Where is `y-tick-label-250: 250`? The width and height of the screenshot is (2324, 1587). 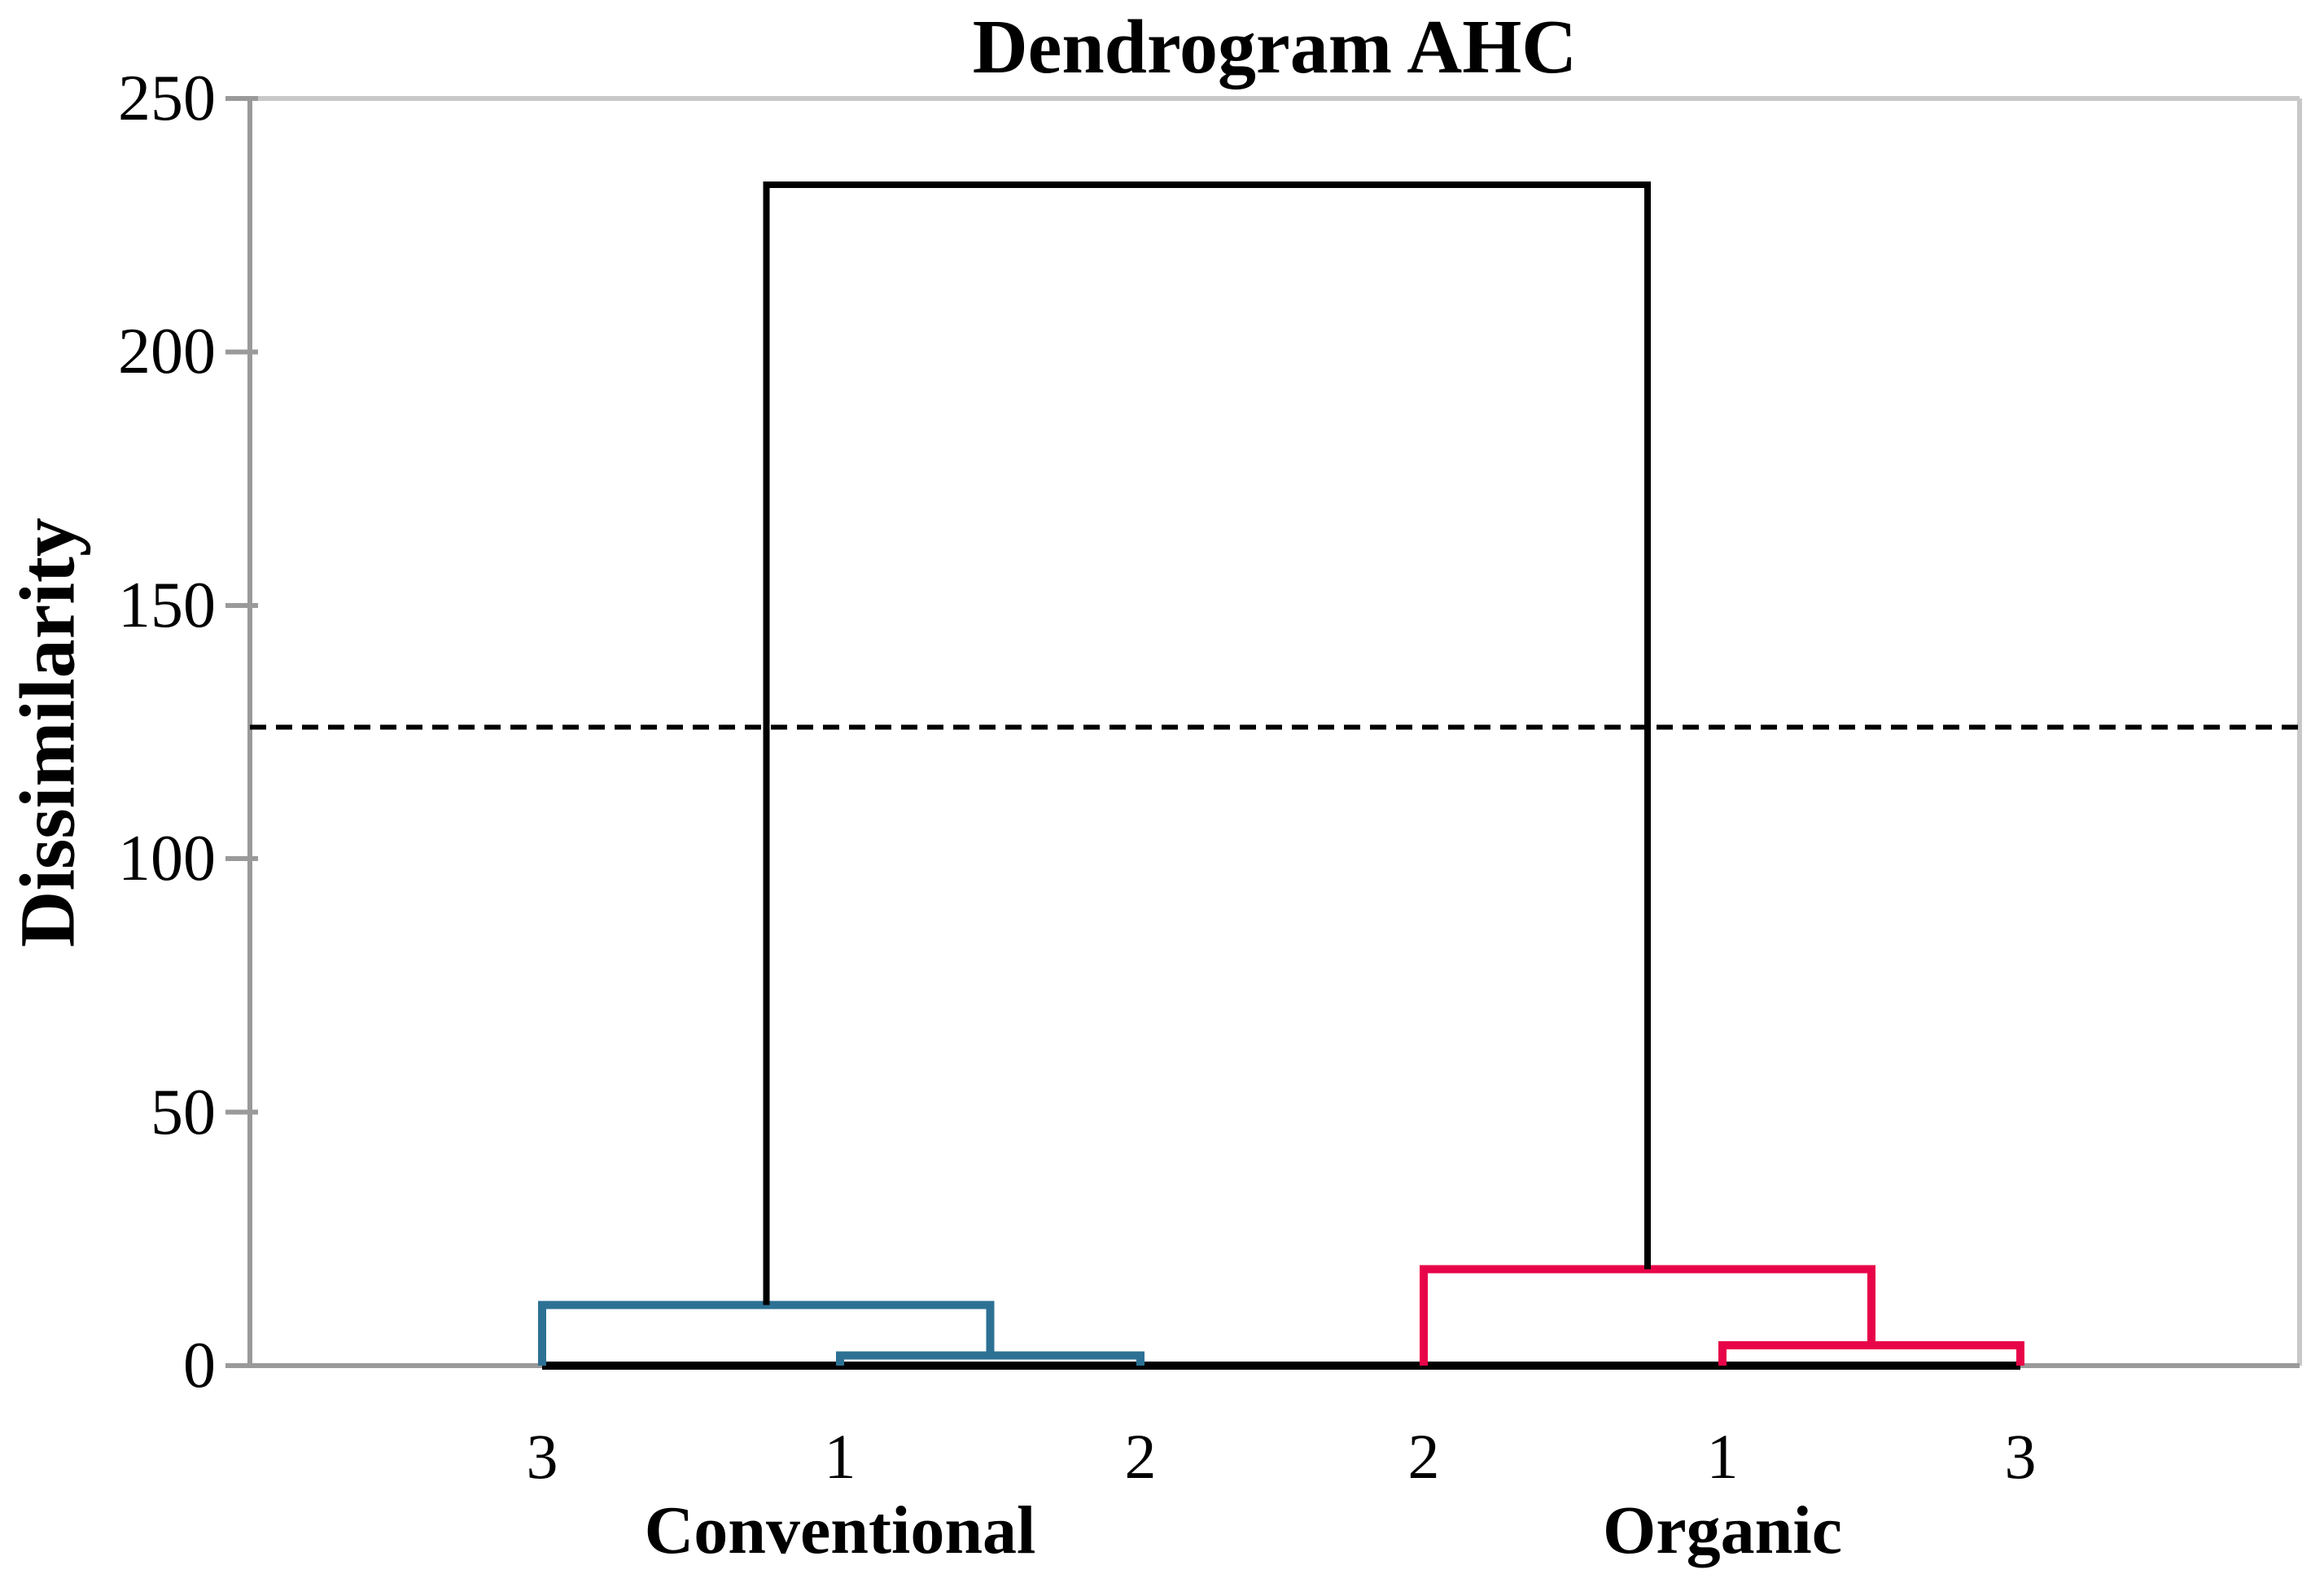
y-tick-label-250: 250 is located at coordinates (167, 98).